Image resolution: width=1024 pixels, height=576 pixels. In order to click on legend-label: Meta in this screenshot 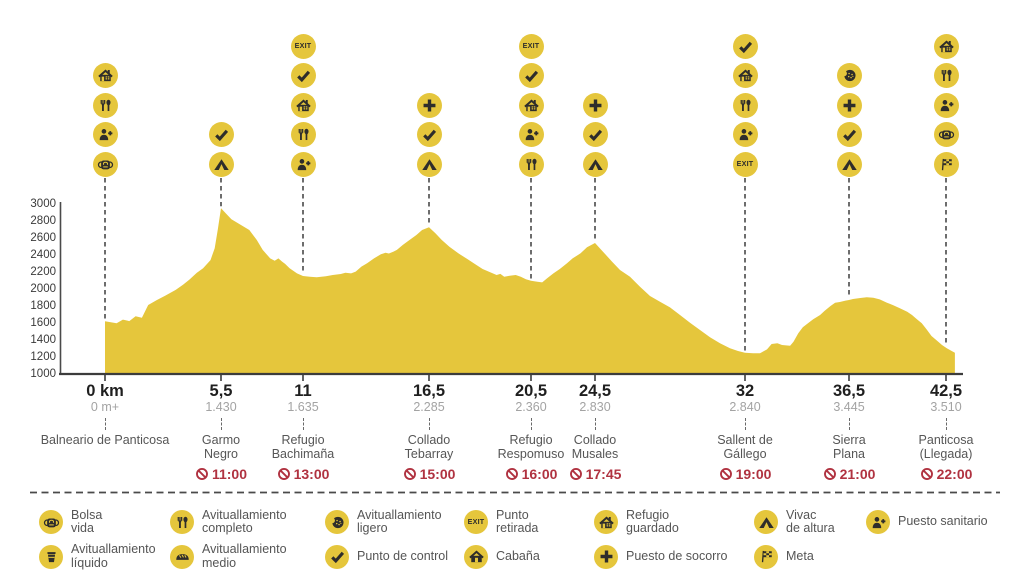, I will do `click(800, 556)`.